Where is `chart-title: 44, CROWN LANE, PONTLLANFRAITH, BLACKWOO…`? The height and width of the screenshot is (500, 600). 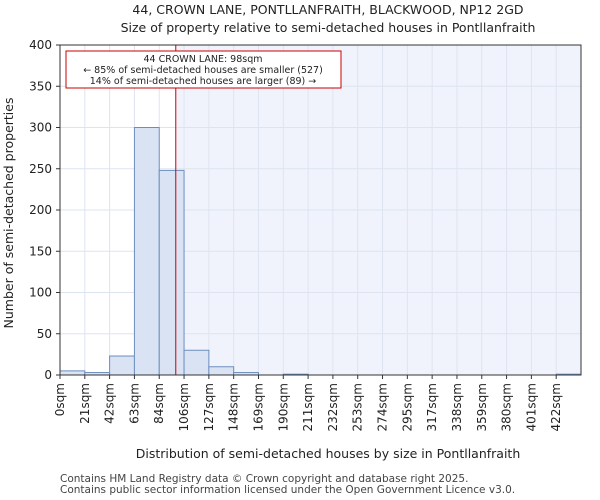
chart-title: 44, CROWN LANE, PONTLLANFRAITH, BLACKWOO… is located at coordinates (327, 9).